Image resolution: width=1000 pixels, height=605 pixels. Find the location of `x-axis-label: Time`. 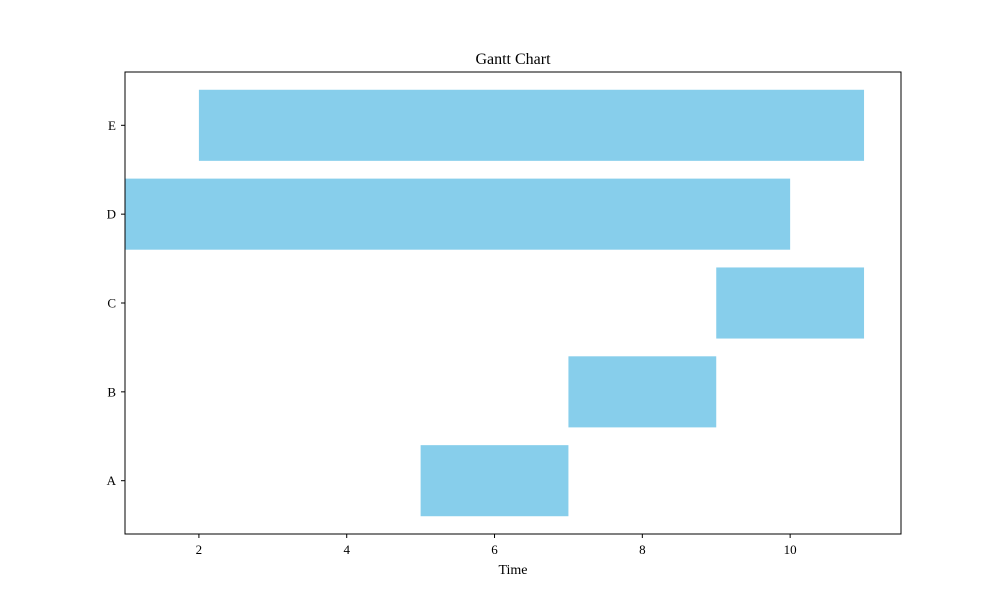

x-axis-label: Time is located at coordinates (512, 570).